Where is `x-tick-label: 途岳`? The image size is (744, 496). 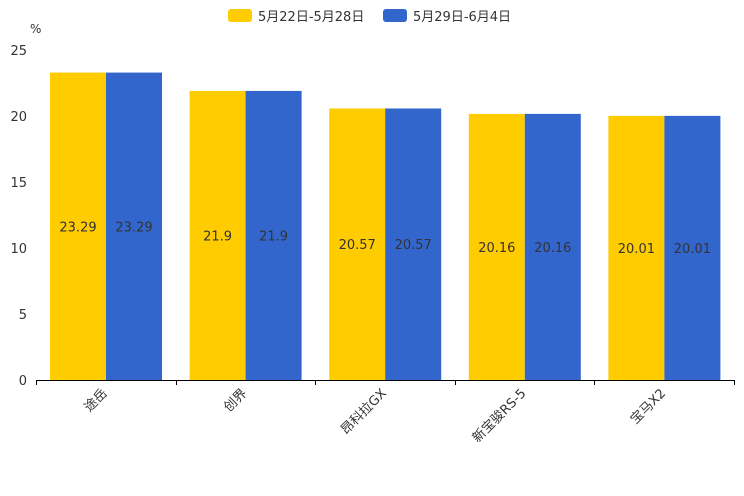 x-tick-label: 途岳 is located at coordinates (96, 401).